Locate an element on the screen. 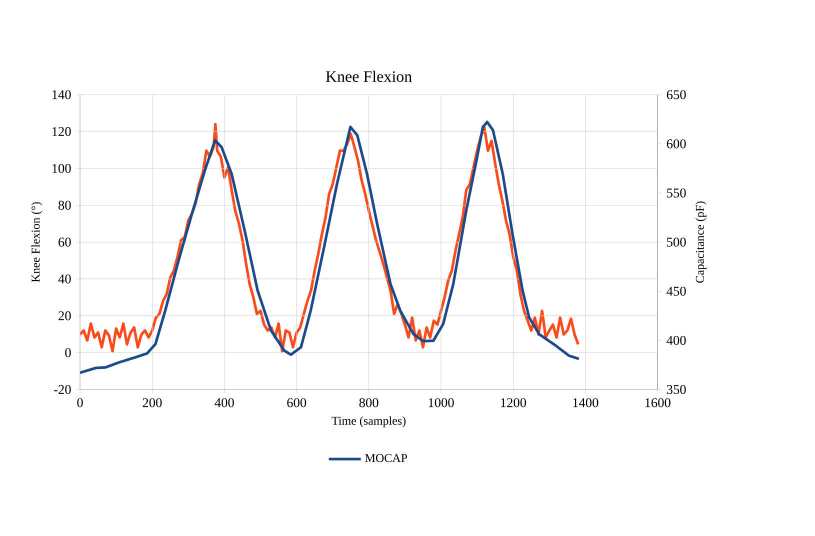 Image resolution: width=815 pixels, height=536 pixels. chart-title: Knee Flexion is located at coordinates (369, 76).